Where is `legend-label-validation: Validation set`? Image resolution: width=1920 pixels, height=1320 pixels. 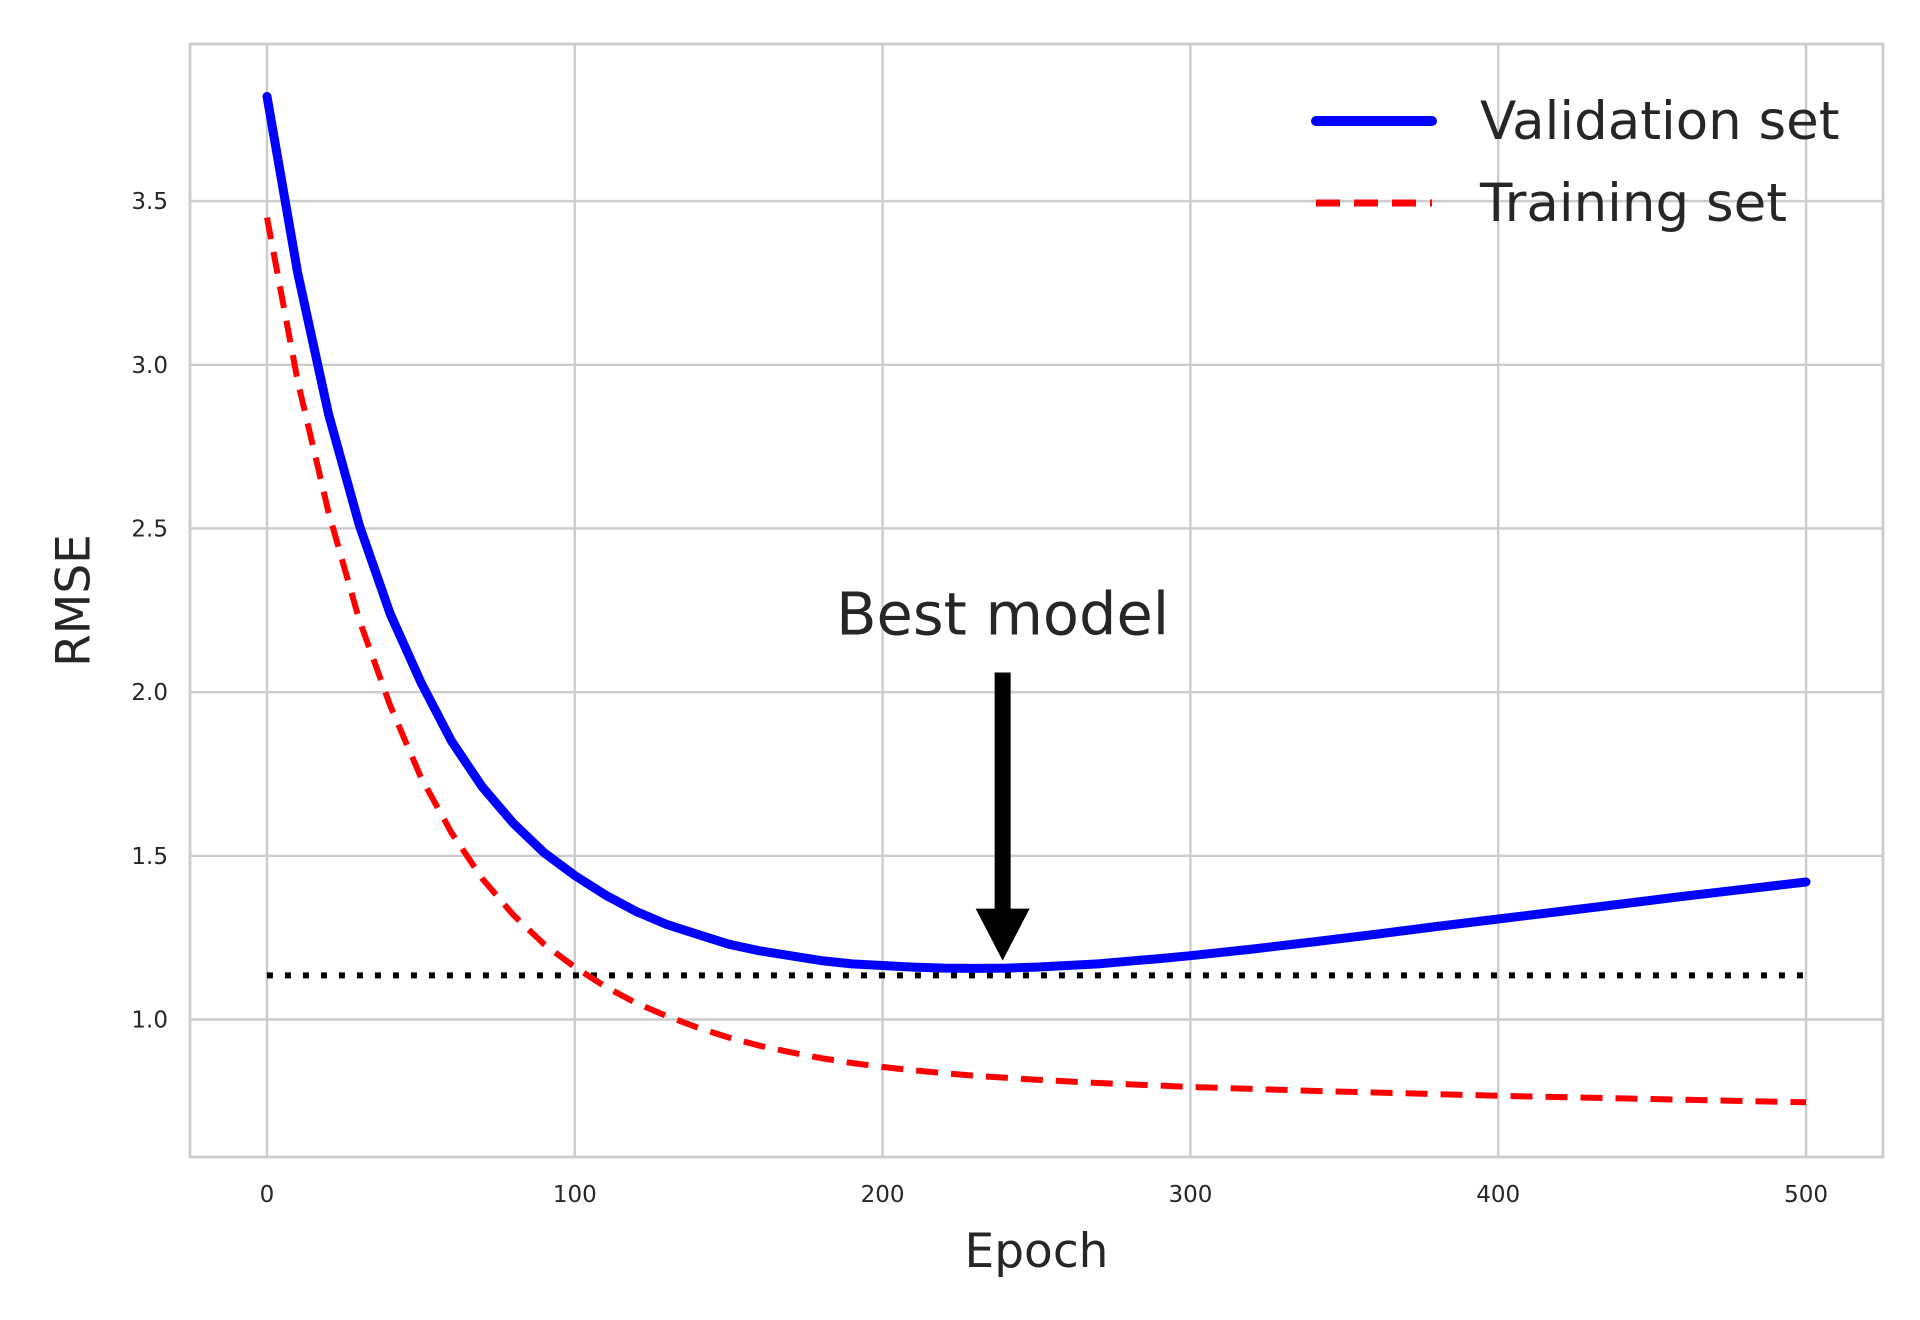 legend-label-validation: Validation set is located at coordinates (1660, 121).